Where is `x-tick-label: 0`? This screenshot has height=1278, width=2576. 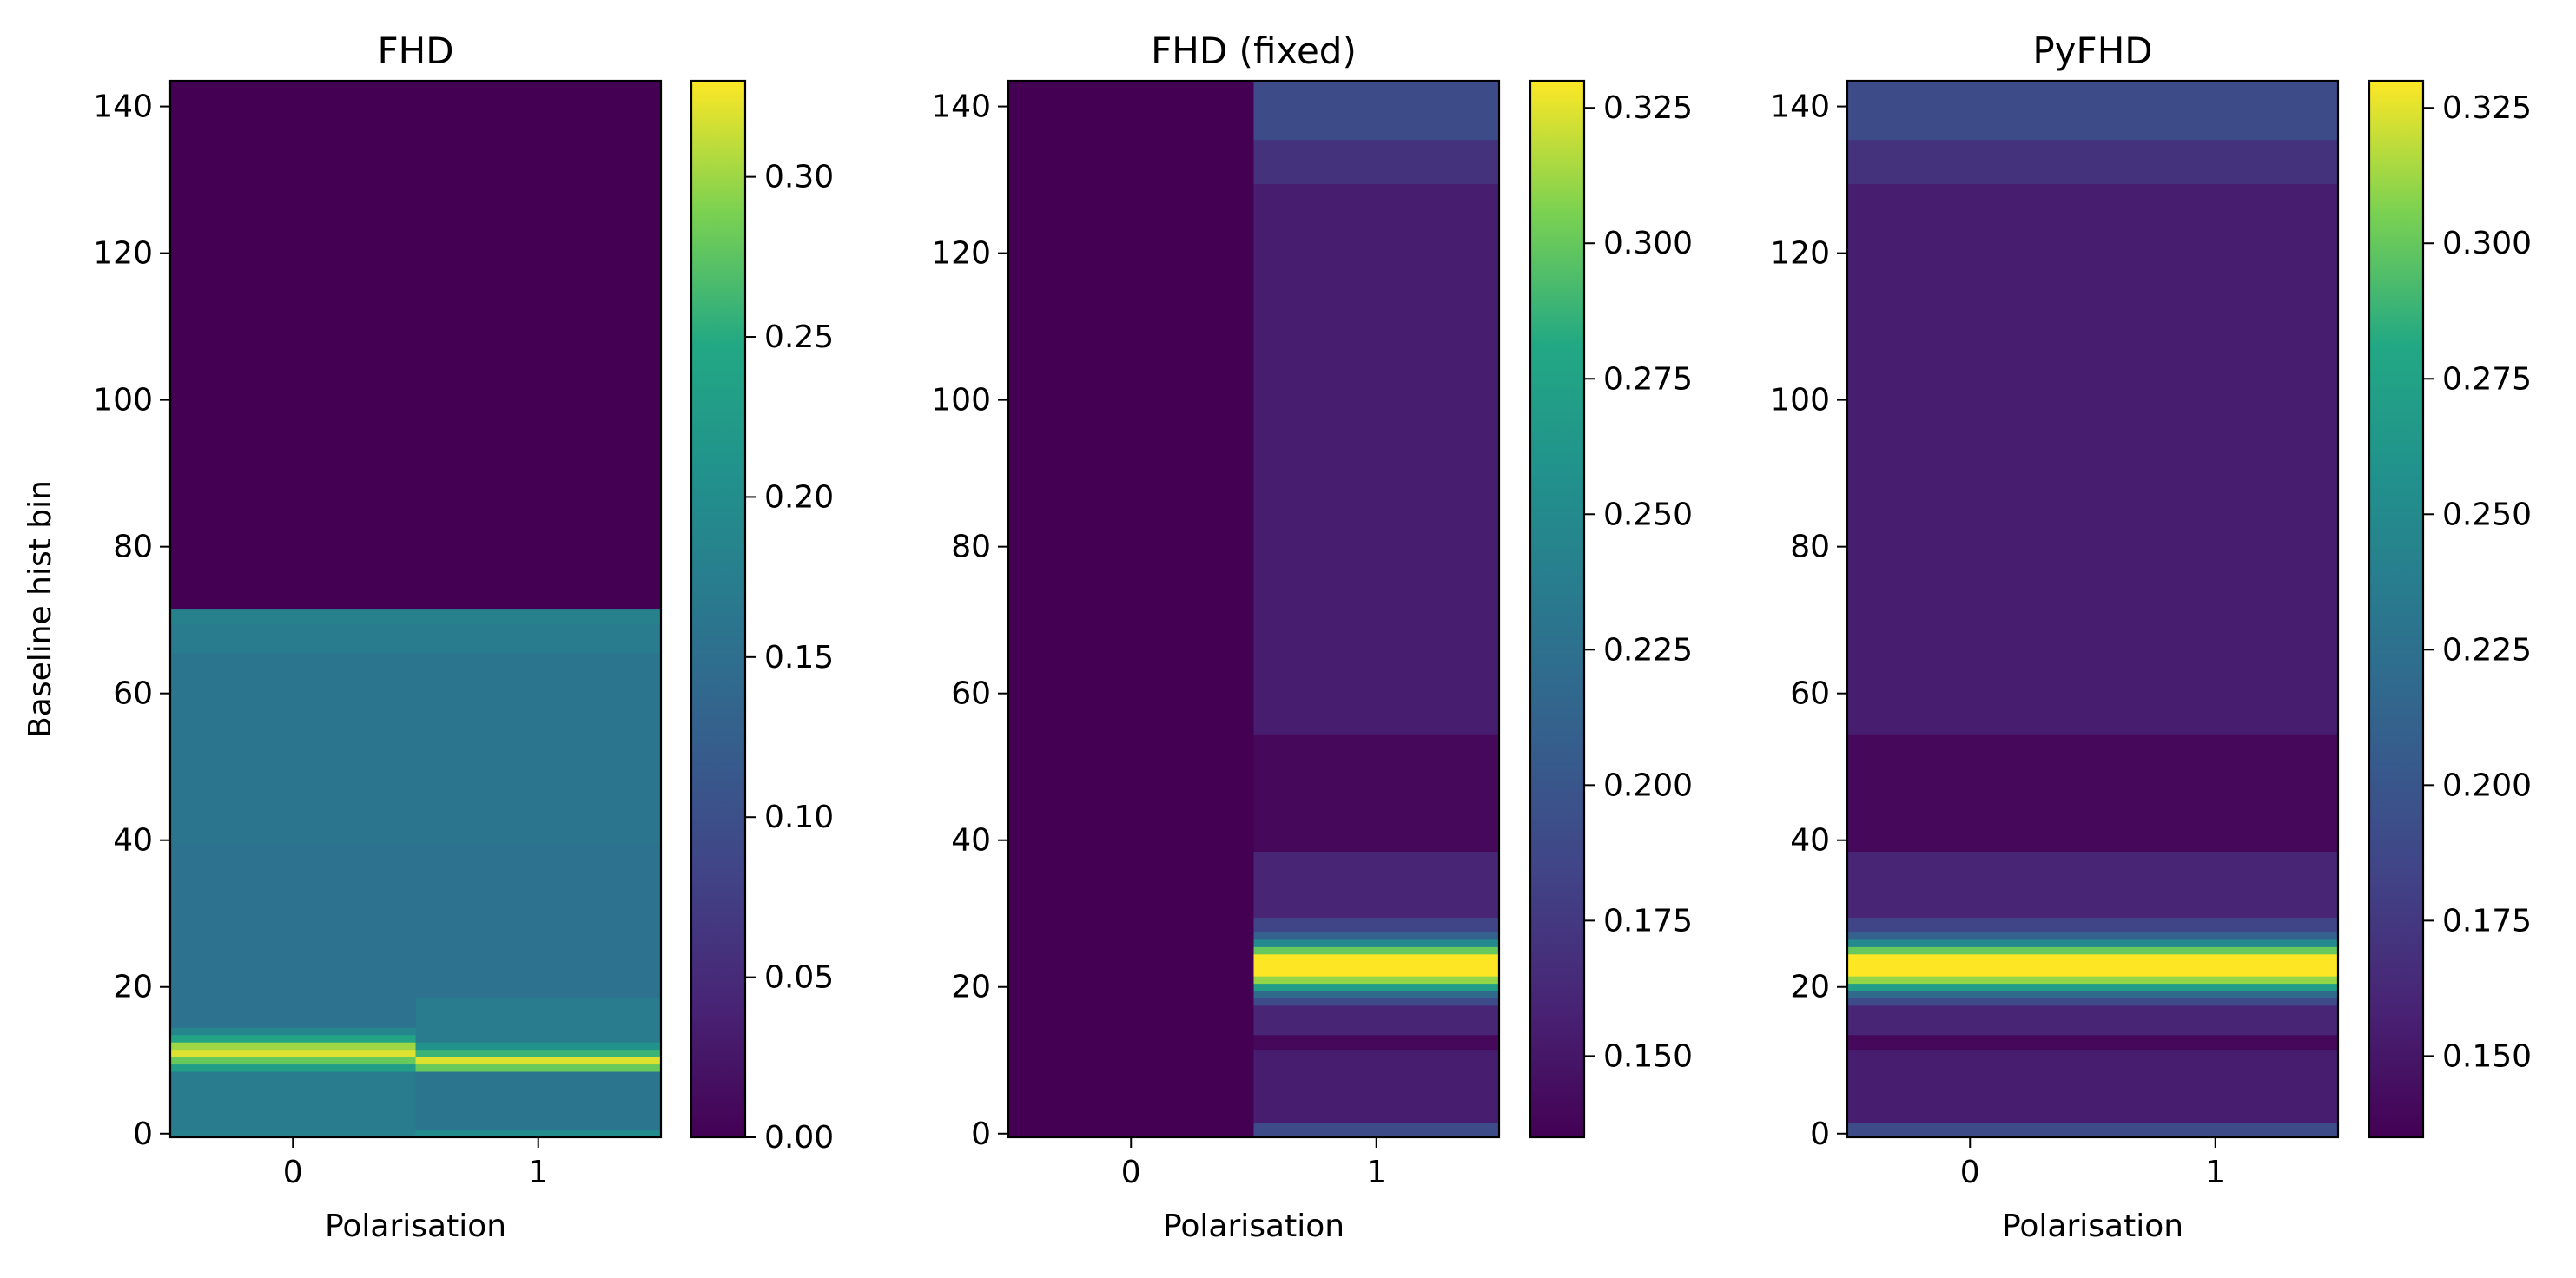
x-tick-label: 0 is located at coordinates (293, 1172).